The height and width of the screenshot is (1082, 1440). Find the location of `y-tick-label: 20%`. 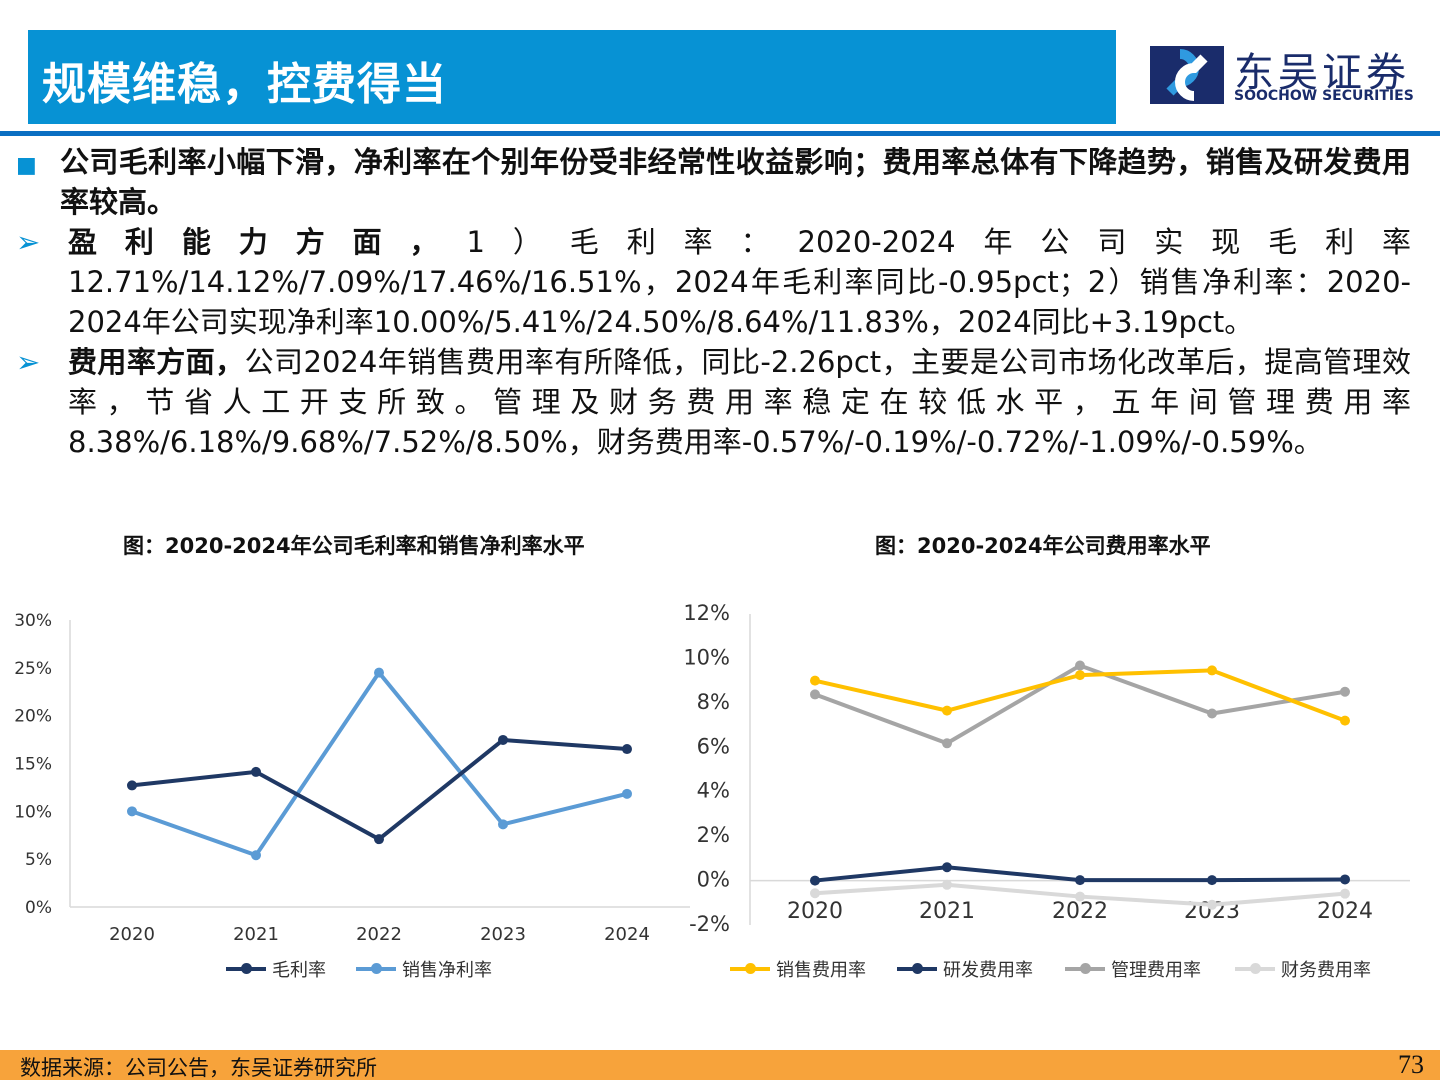

y-tick-label: 20% is located at coordinates (33, 717).